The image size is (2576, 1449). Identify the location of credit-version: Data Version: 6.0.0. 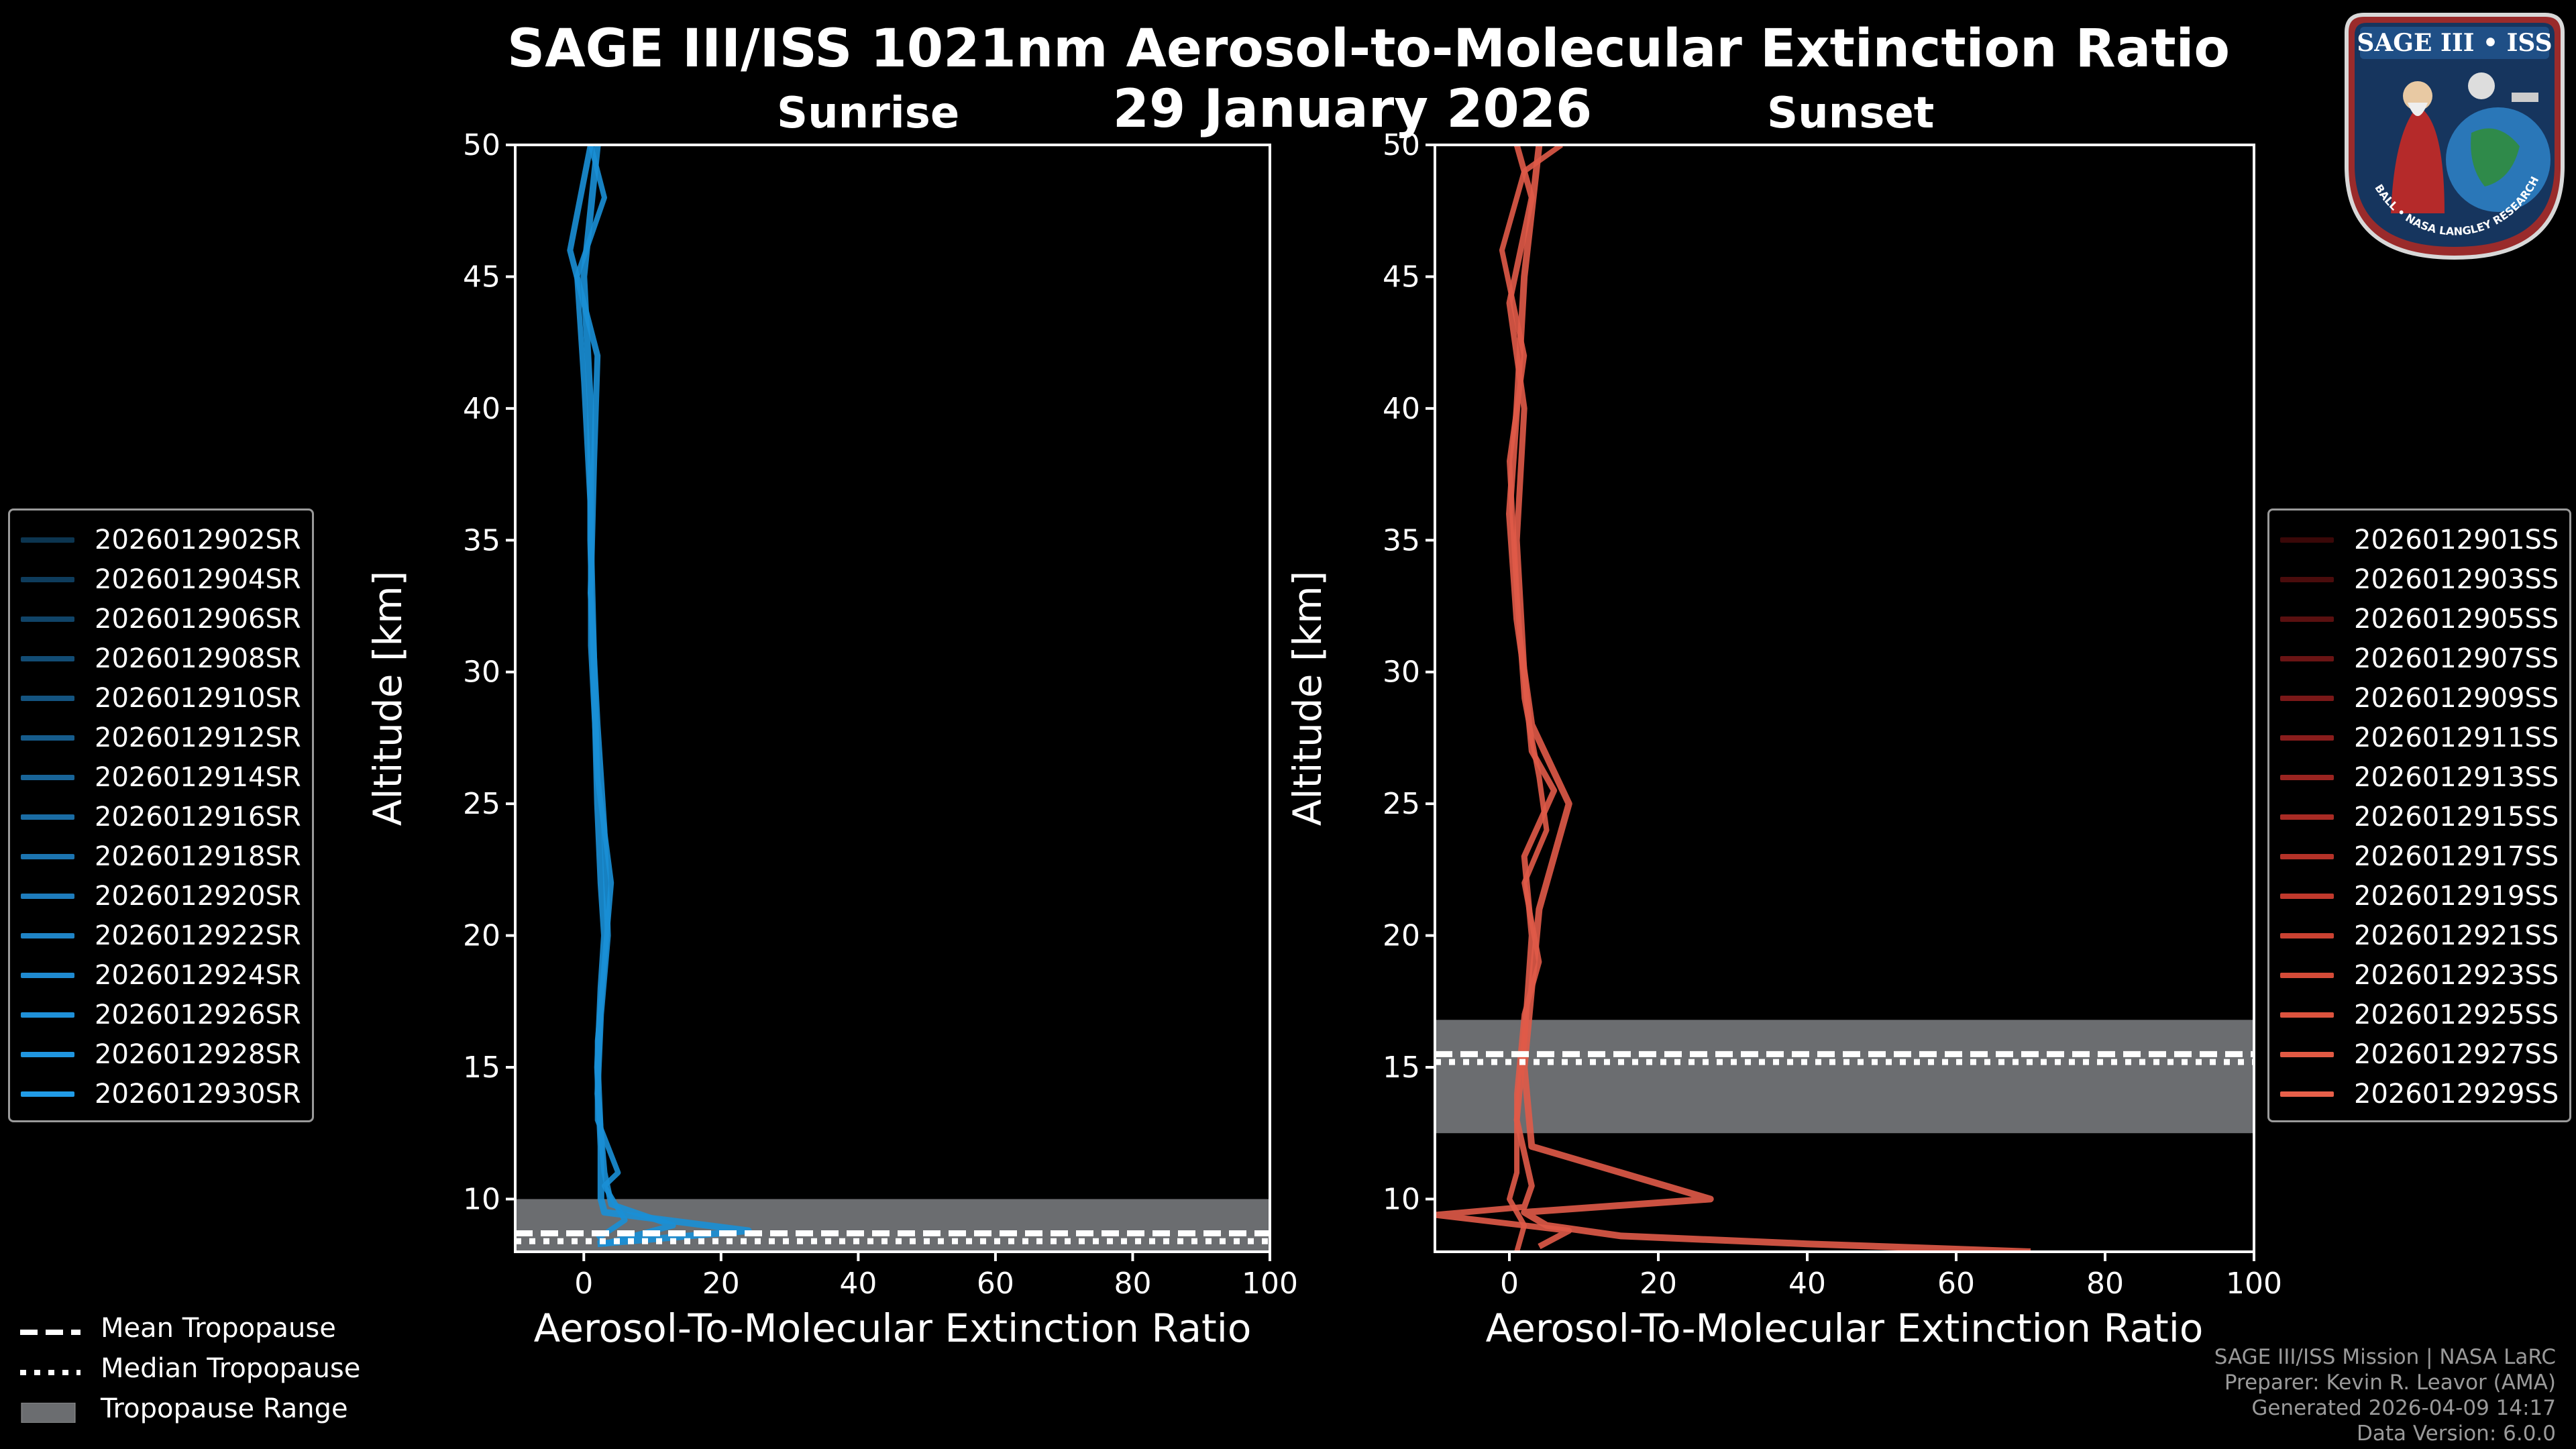
(2456, 1433).